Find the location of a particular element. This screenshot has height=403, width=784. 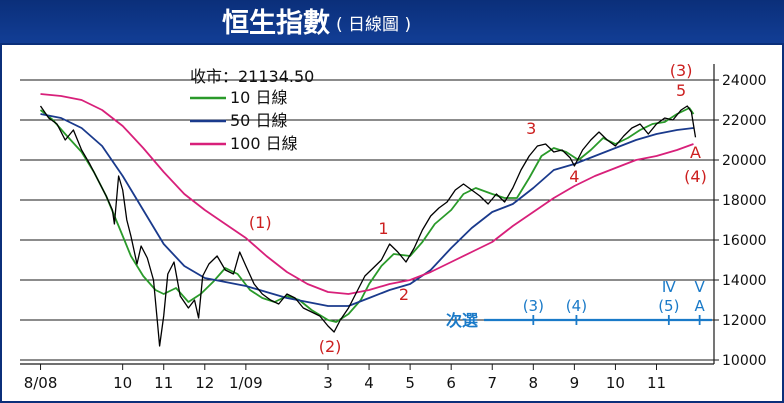

secondary-mark-1: (4) is located at coordinates (576, 306).